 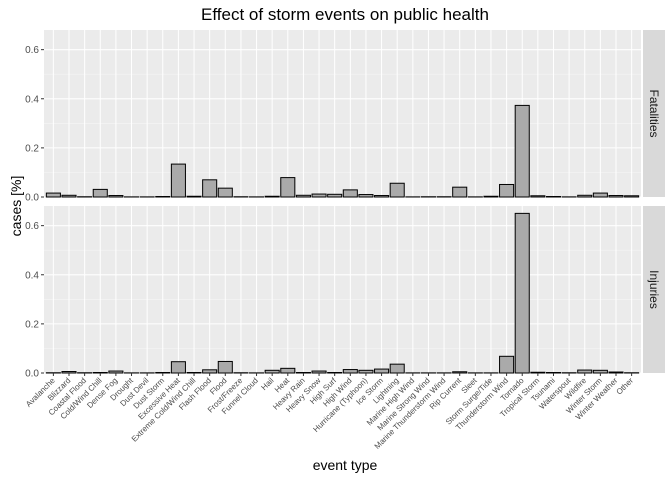 I want to click on x-axis-title: event type, so click(x=345, y=465).